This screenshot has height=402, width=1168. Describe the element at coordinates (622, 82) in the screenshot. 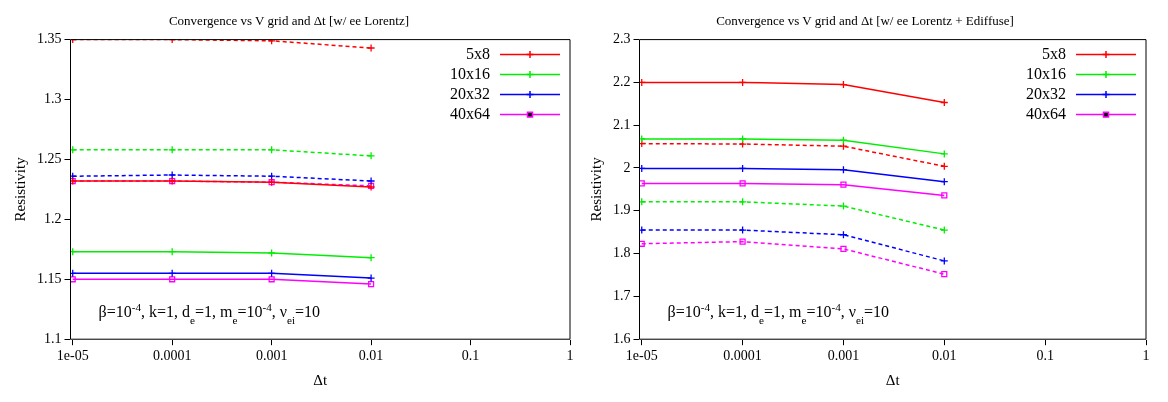

I see `y-tick-label: 2.2` at that location.